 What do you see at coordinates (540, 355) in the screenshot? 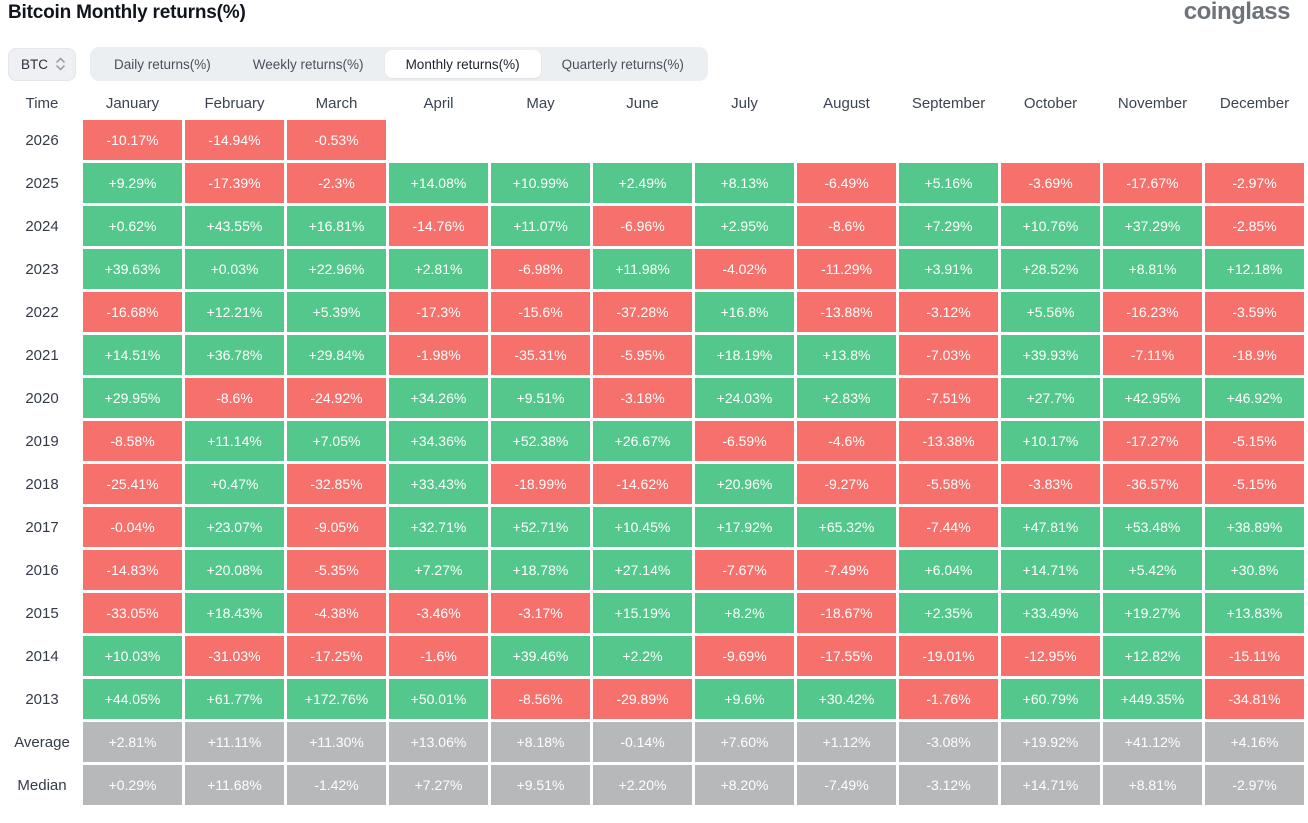
I see `return-cell-2021-may: -35.31%` at bounding box center [540, 355].